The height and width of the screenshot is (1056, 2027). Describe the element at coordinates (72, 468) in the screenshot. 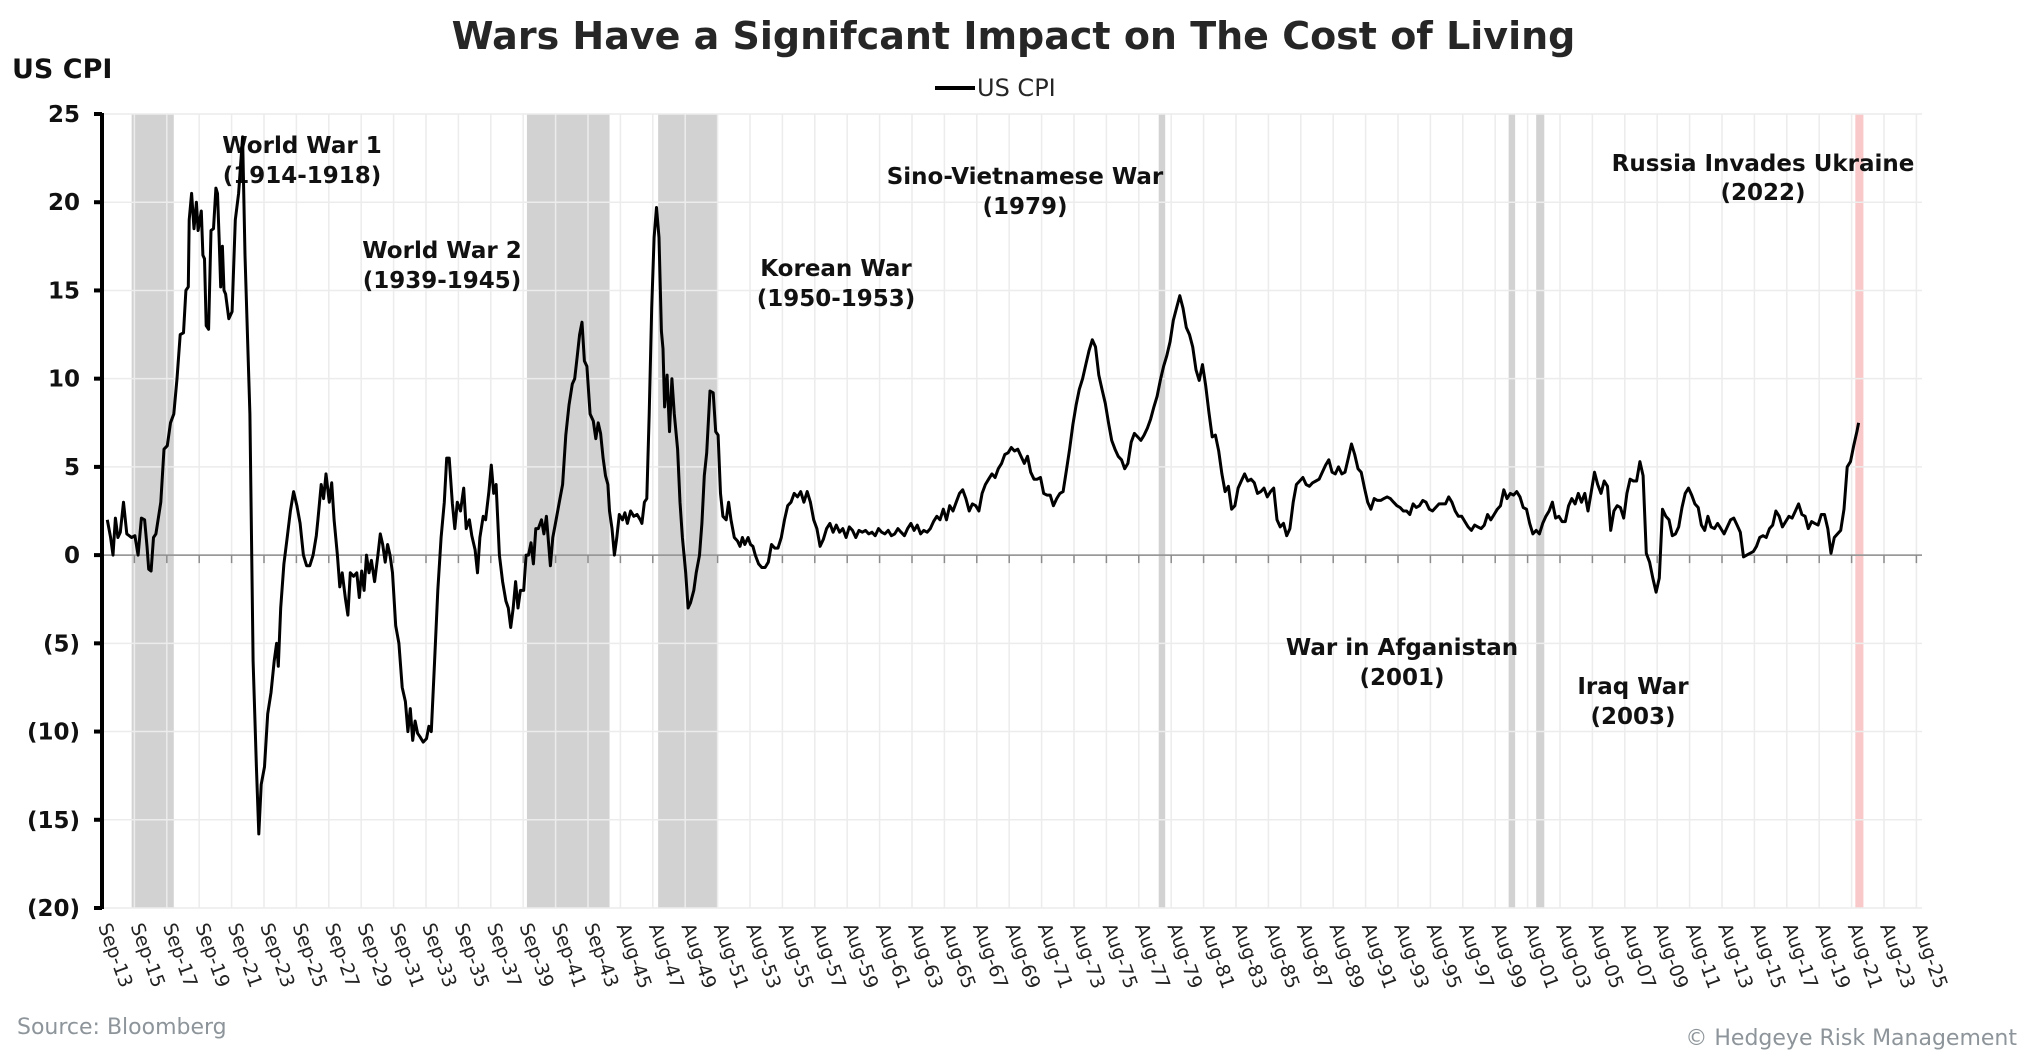

I see `y-tick-label: 5` at that location.